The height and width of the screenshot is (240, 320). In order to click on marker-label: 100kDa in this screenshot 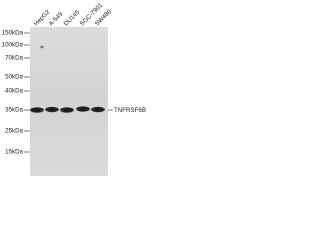, I will do `click(13, 45)`.